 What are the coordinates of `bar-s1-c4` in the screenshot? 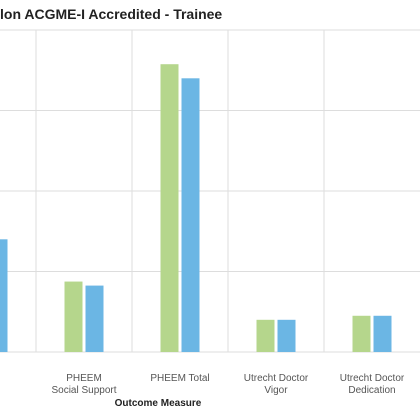 It's located at (265, 335).